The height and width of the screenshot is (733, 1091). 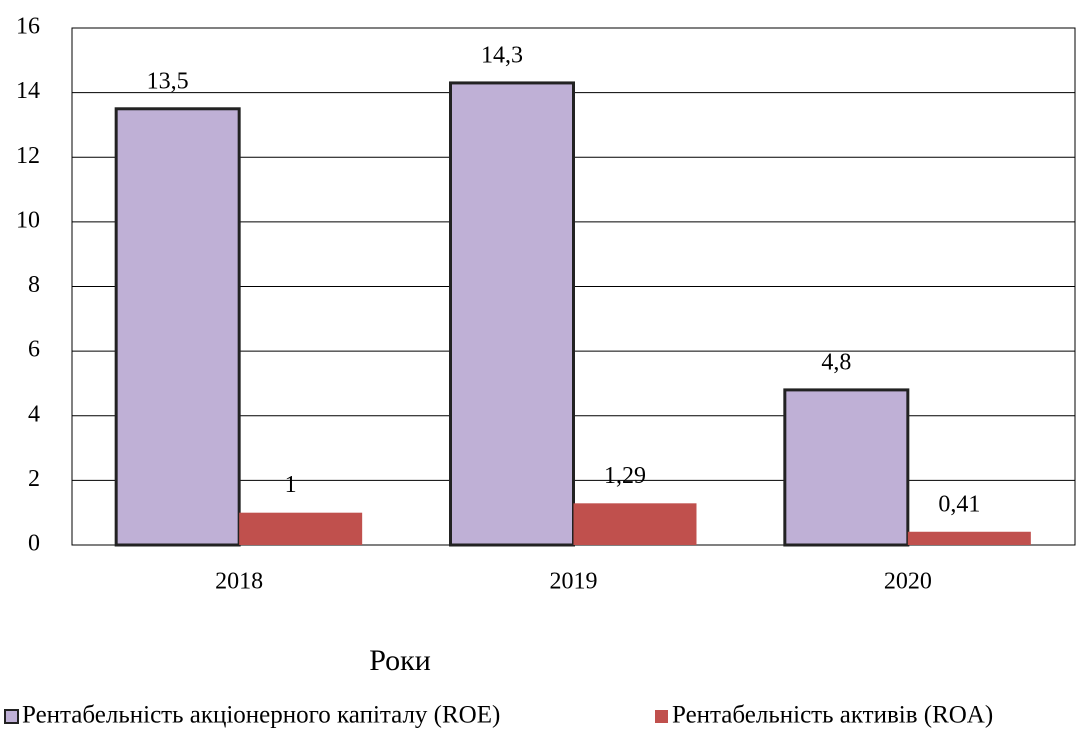 What do you see at coordinates (836, 362) in the screenshot?
I see `data-label: 4,8` at bounding box center [836, 362].